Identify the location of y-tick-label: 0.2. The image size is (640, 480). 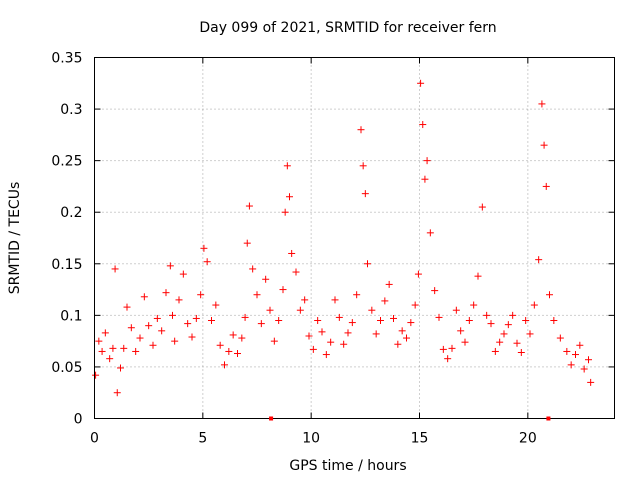
(71, 213).